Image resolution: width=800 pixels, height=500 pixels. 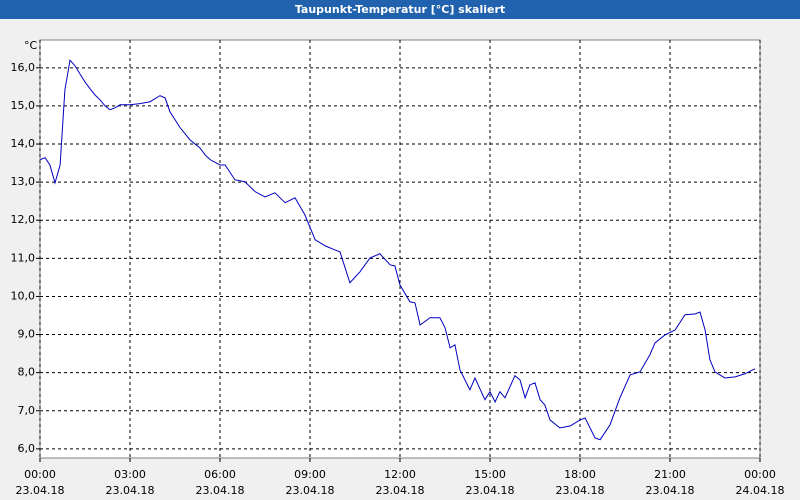 I want to click on y-tick-label: 13,0, so click(x=23, y=181).